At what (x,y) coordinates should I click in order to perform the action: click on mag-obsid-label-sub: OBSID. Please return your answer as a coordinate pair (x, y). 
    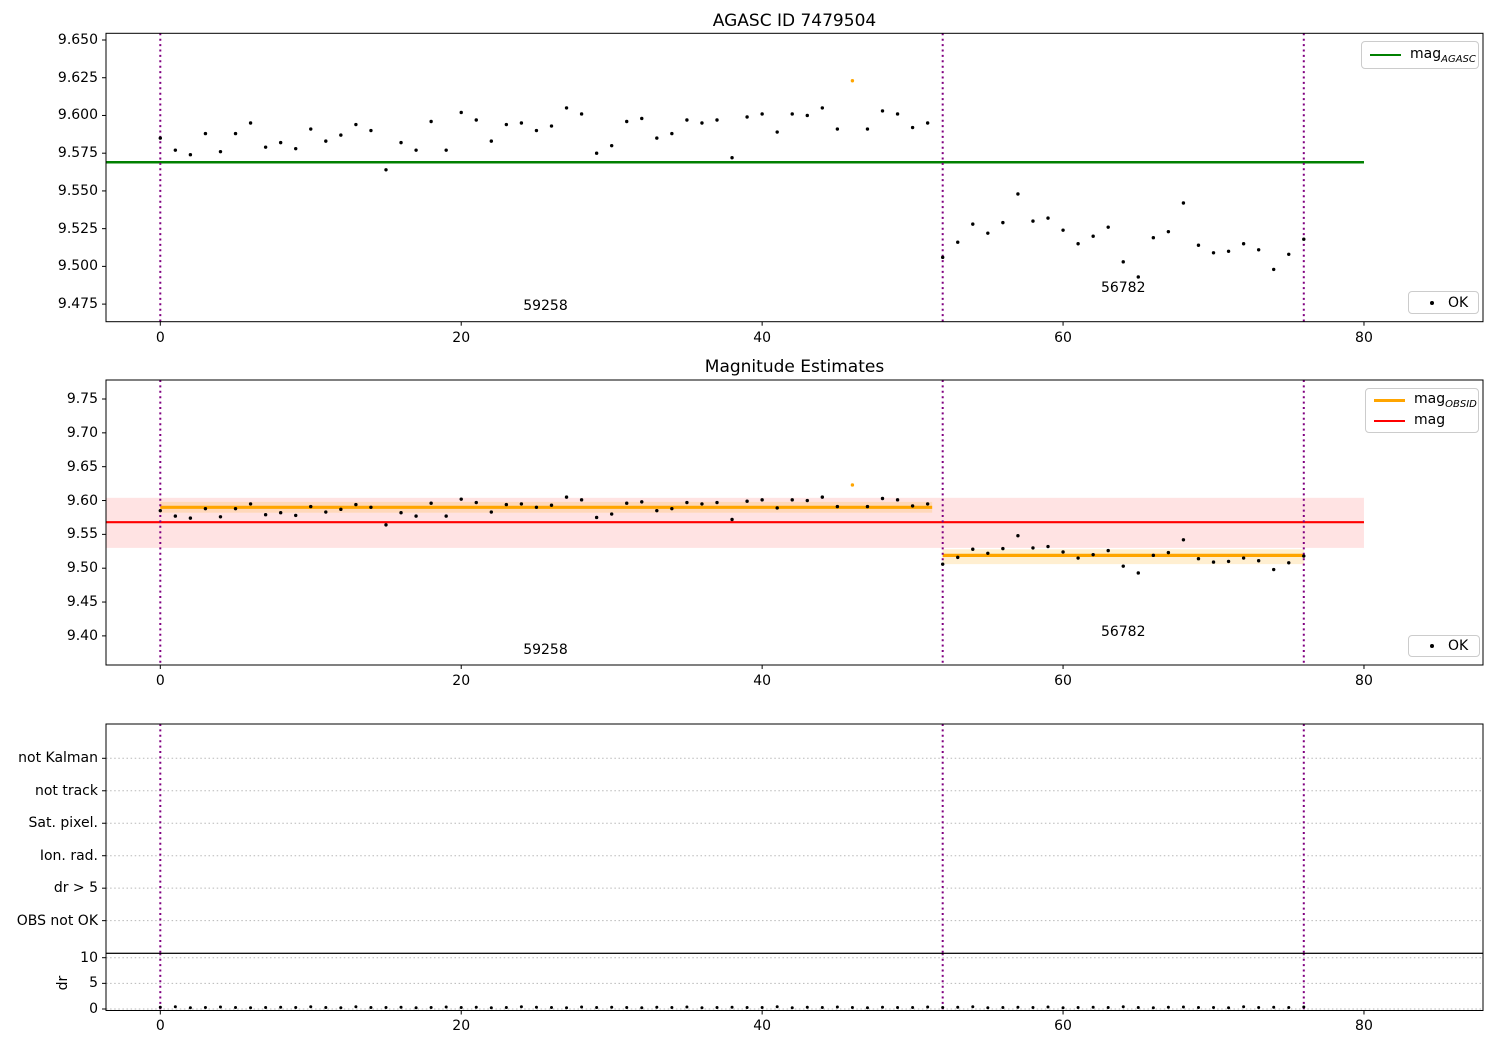
    Looking at the image, I should click on (1461, 404).